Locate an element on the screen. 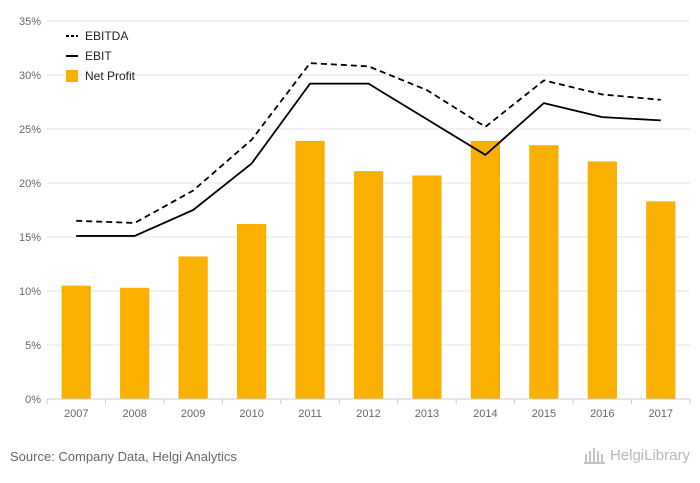 The height and width of the screenshot is (483, 700). legend-swatch-net-profit is located at coordinates (72, 76).